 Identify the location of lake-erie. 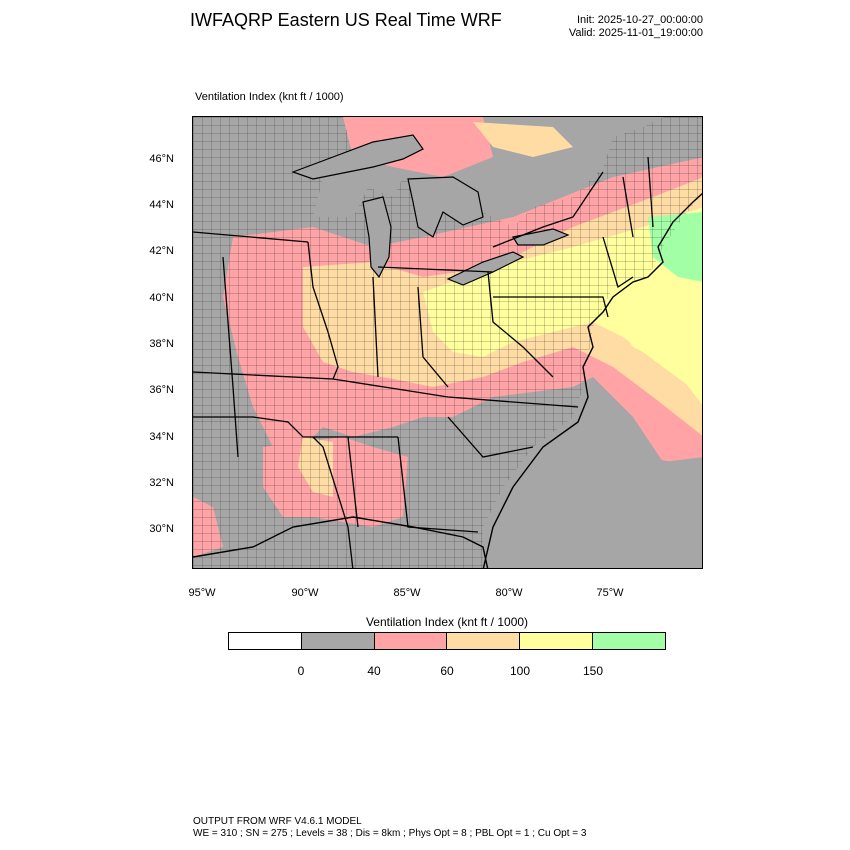
(485, 268).